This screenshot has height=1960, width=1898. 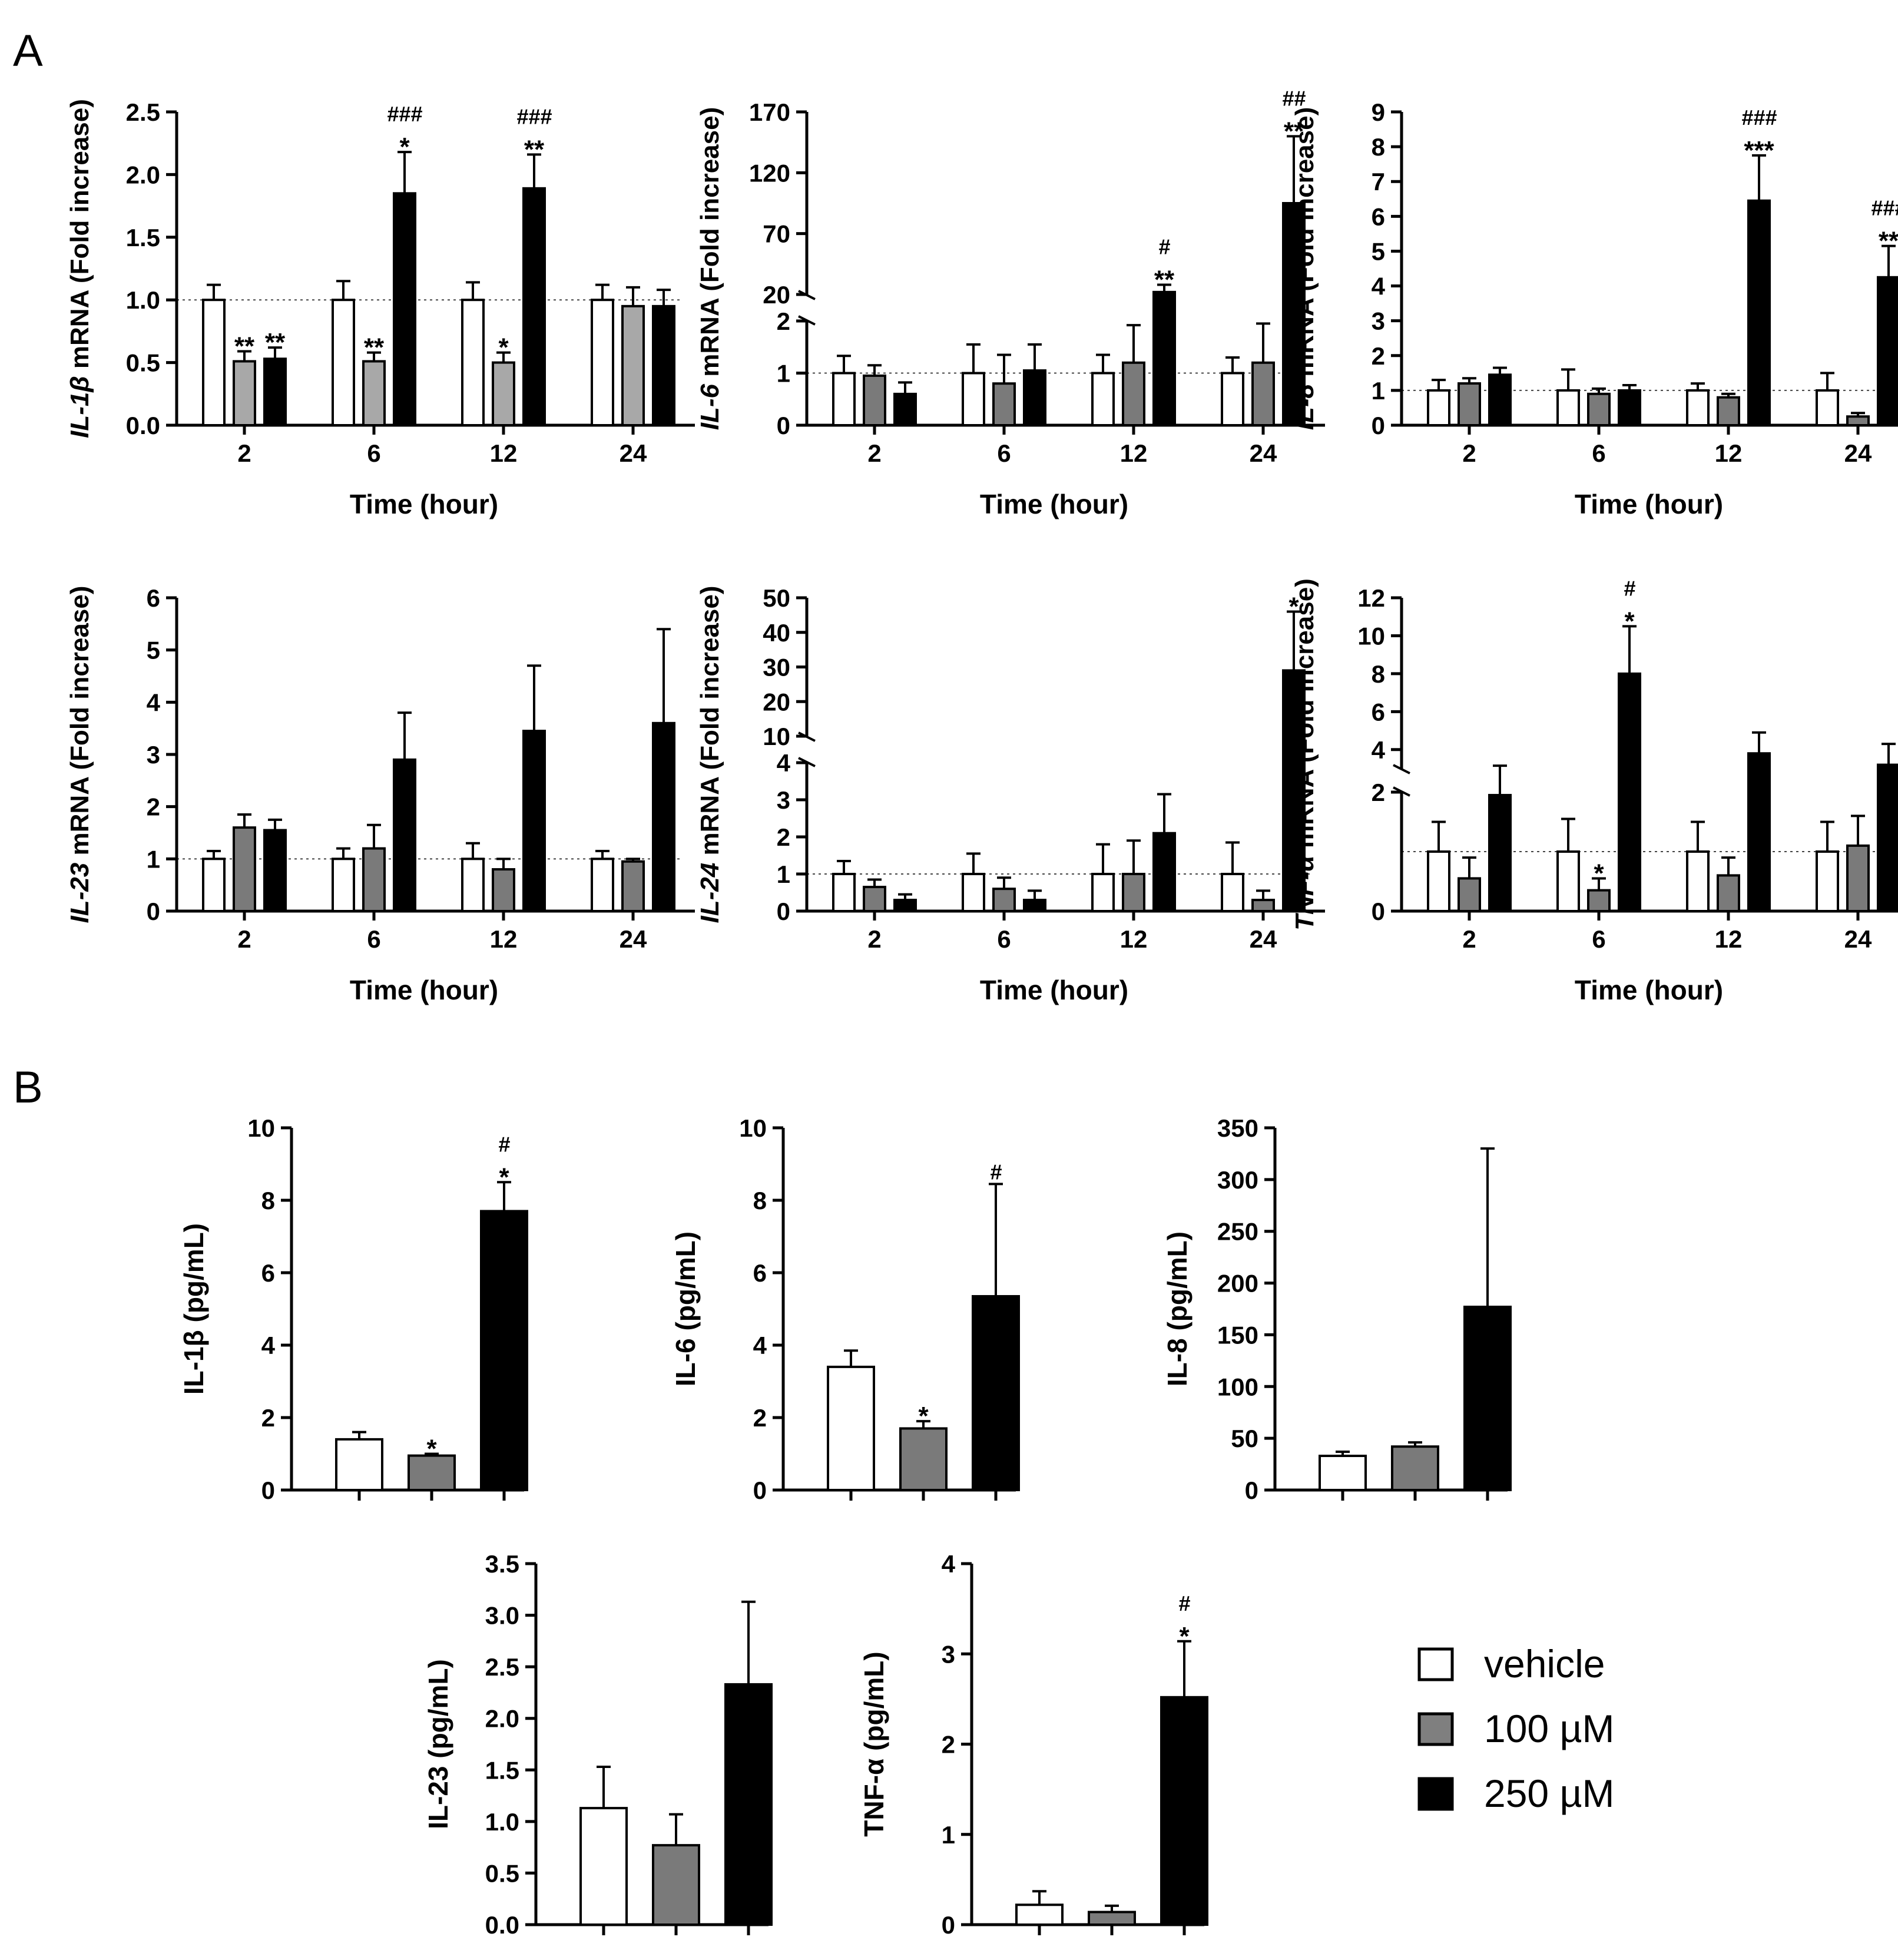 What do you see at coordinates (949, 1745) in the screenshot?
I see `y-tick-label: 2` at bounding box center [949, 1745].